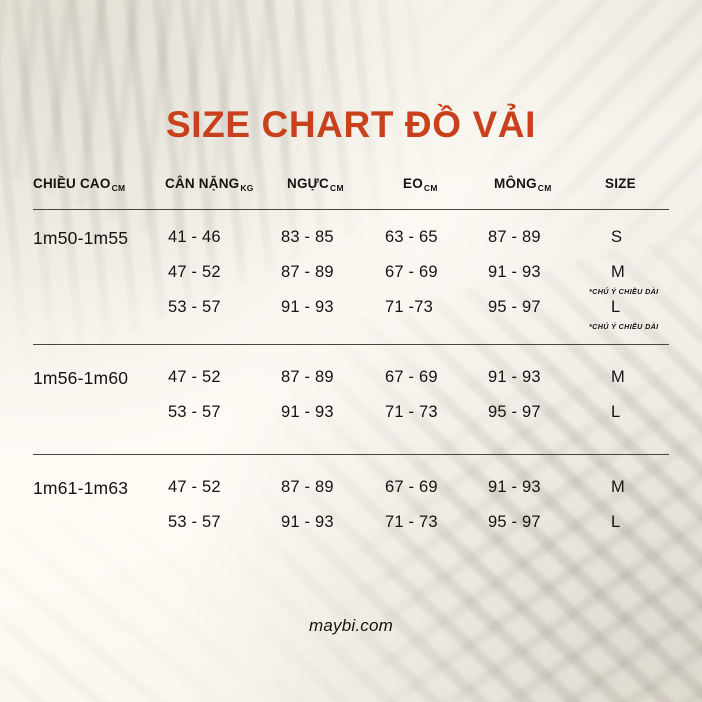 The image size is (702, 702). Describe the element at coordinates (351, 209) in the screenshot. I see `header-divider` at that location.